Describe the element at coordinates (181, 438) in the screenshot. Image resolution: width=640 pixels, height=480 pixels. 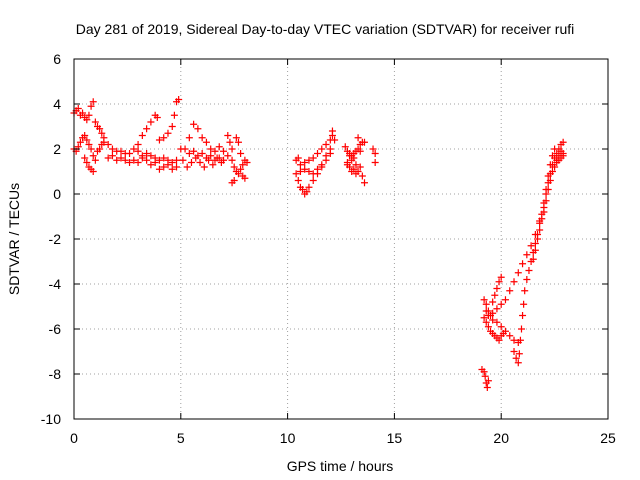
I see `x-tick-label: 5` at that location.